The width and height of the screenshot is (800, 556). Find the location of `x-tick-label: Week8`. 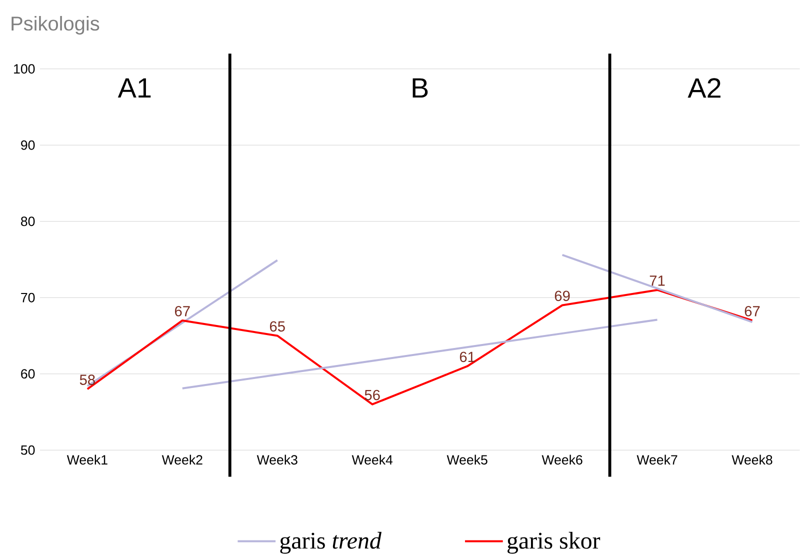

x-tick-label: Week8 is located at coordinates (752, 459).